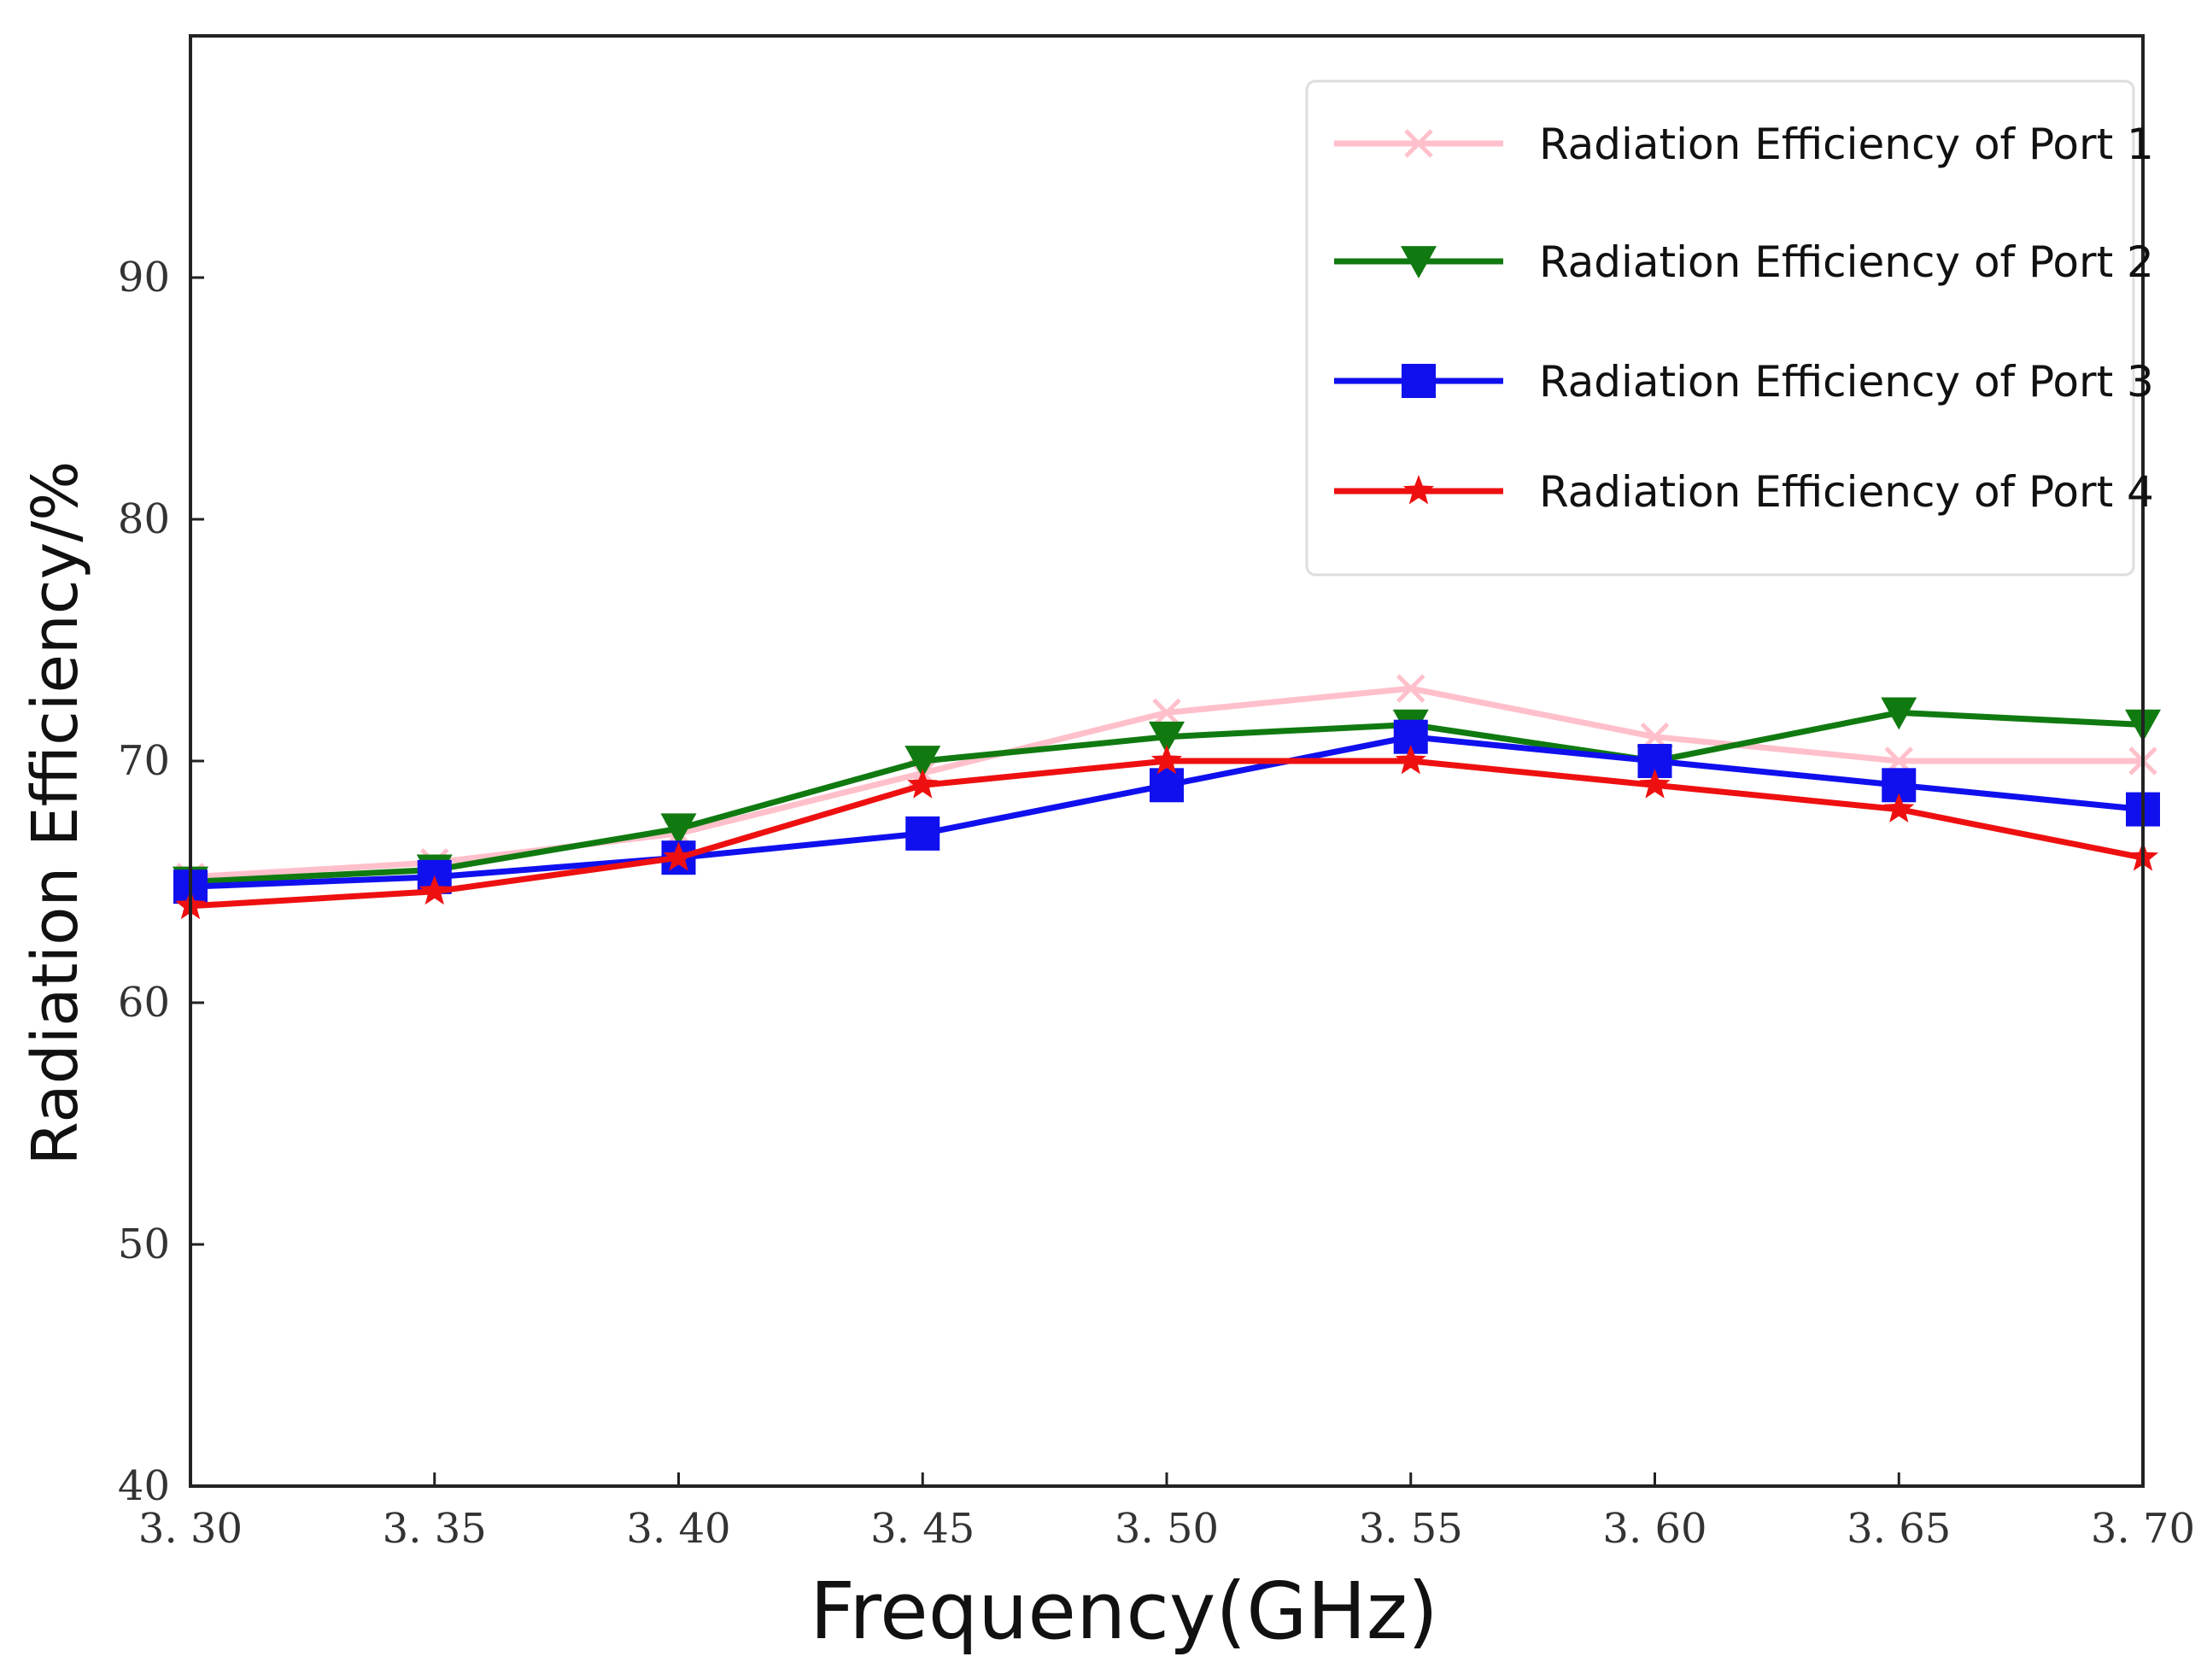 The width and height of the screenshot is (2207, 1680). I want to click on x-tick-label: 3. 70, so click(2143, 1529).